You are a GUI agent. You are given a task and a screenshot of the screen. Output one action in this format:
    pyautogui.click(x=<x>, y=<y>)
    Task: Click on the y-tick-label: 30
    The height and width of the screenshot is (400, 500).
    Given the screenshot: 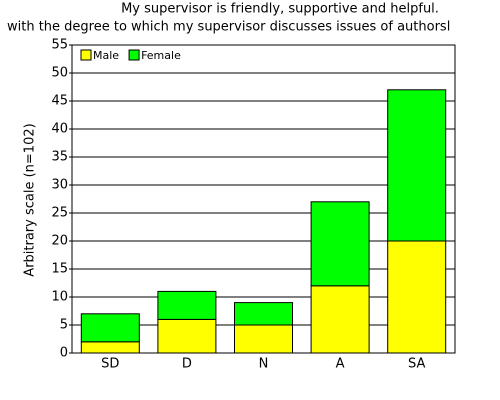 What is the action you would take?
    pyautogui.click(x=59, y=185)
    